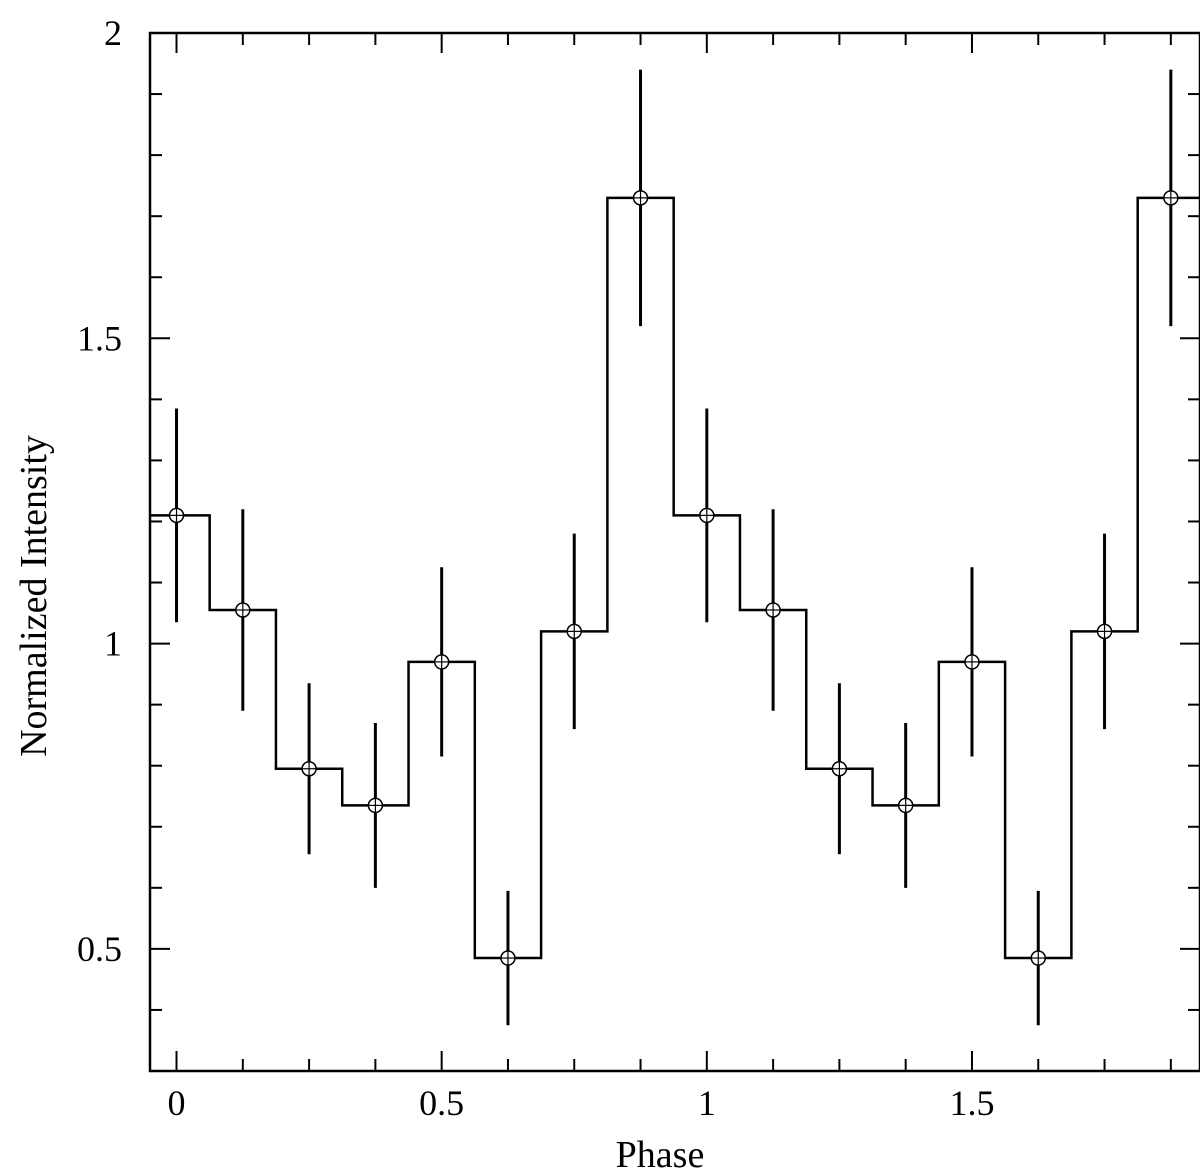 The image size is (1200, 1172). I want to click on y-tick-label: 1.5, so click(99, 338).